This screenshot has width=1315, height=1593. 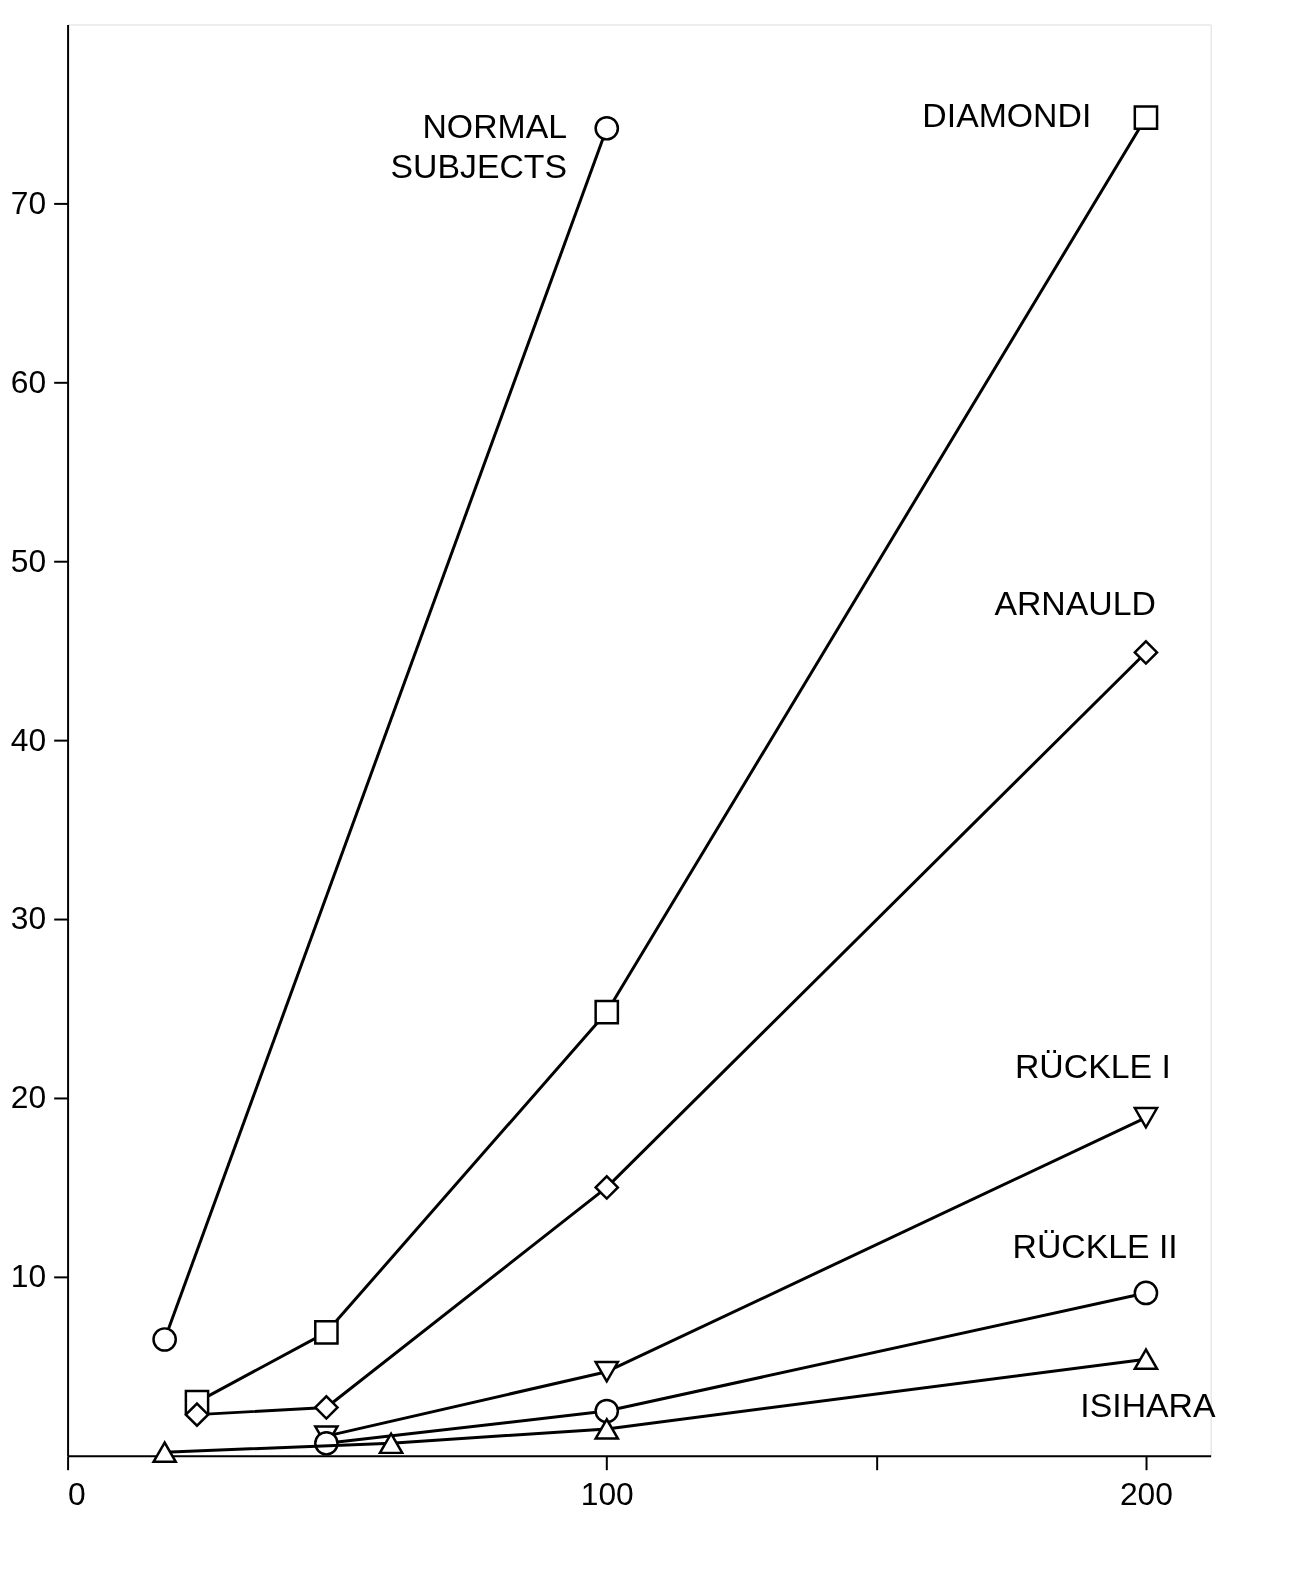 What do you see at coordinates (1007, 115) in the screenshot?
I see `series-label: DIAMONDI` at bounding box center [1007, 115].